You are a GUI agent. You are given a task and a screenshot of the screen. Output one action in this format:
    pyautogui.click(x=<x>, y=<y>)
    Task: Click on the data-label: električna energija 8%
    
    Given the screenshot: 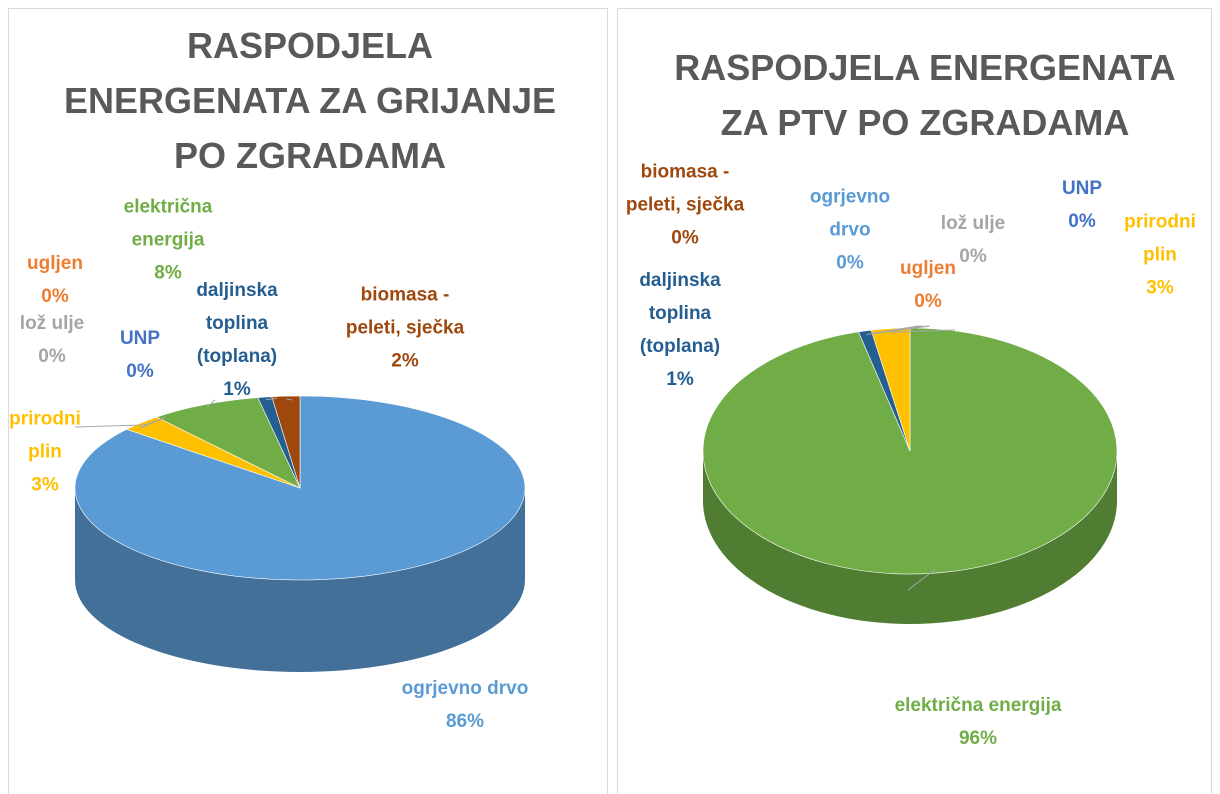 What is the action you would take?
    pyautogui.click(x=168, y=240)
    